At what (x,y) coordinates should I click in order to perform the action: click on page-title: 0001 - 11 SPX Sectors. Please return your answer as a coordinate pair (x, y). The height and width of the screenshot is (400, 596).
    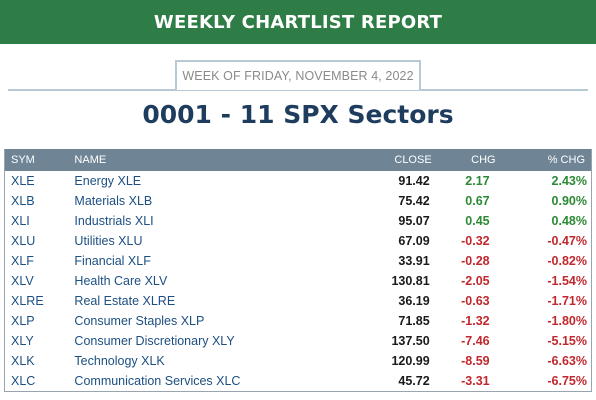
    Looking at the image, I should click on (298, 114).